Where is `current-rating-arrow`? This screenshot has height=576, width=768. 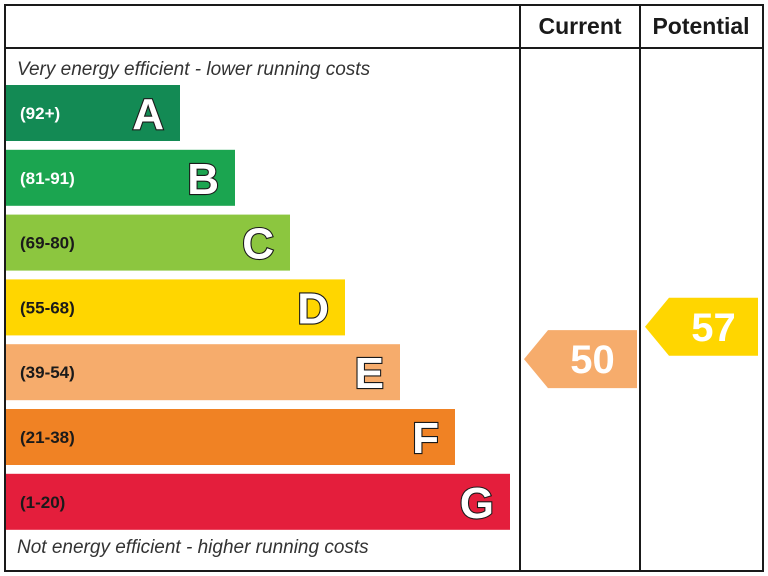 current-rating-arrow is located at coordinates (580, 359).